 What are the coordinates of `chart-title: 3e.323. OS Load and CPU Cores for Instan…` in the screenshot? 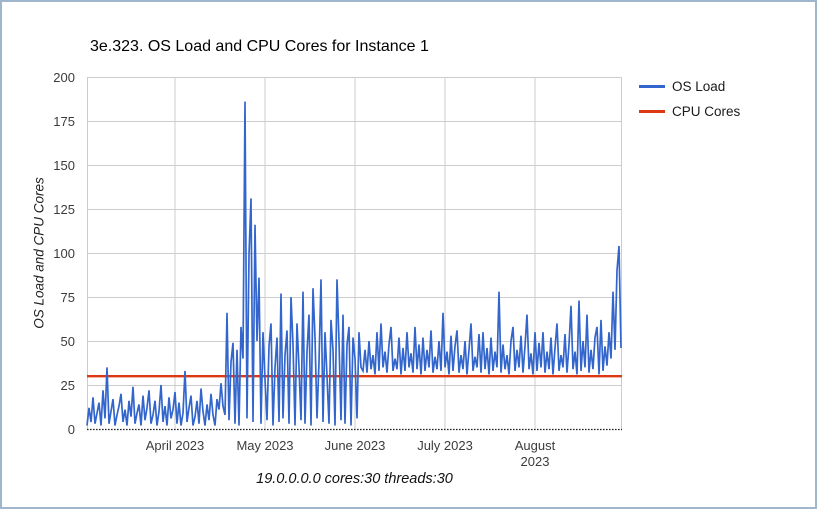 It's located at (259, 46).